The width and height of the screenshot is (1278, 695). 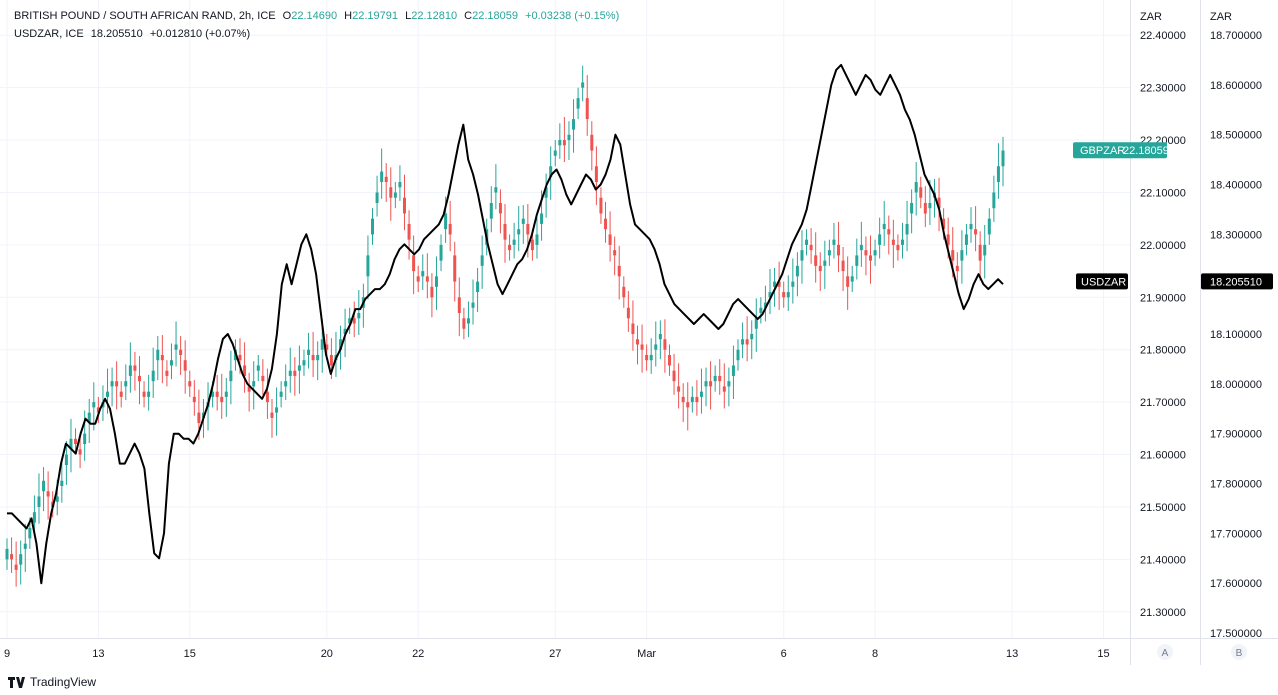 I want to click on axis-b-tick-label: 18.600000, so click(x=1236, y=86).